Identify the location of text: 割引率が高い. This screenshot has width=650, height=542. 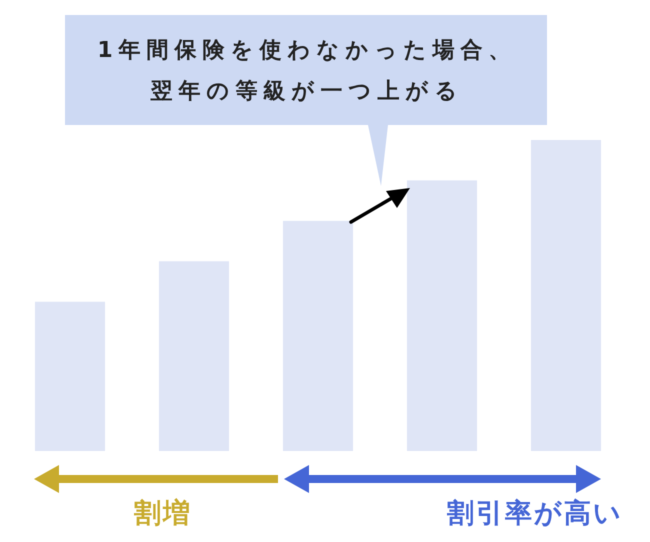
(535, 514).